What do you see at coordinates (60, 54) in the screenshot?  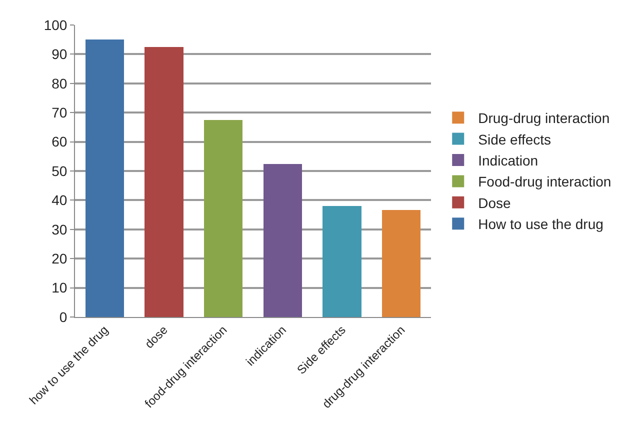 I see `y-tick-label: 90` at bounding box center [60, 54].